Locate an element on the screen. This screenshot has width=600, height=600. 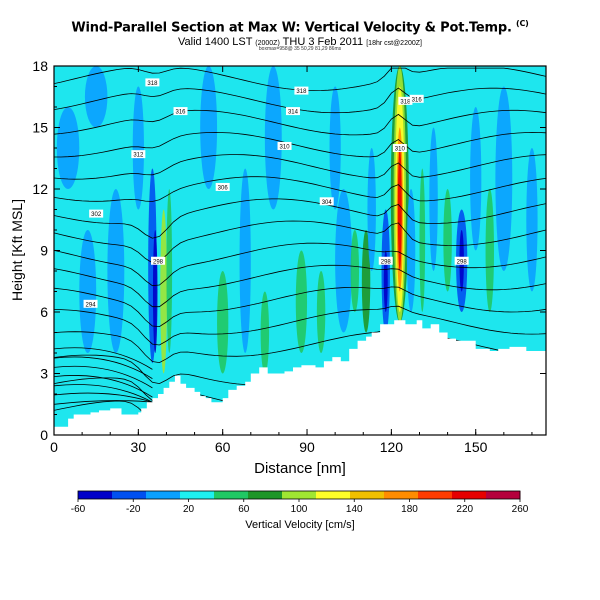
subtitle-valid: Valid 1400 LST is located at coordinates (215, 42).